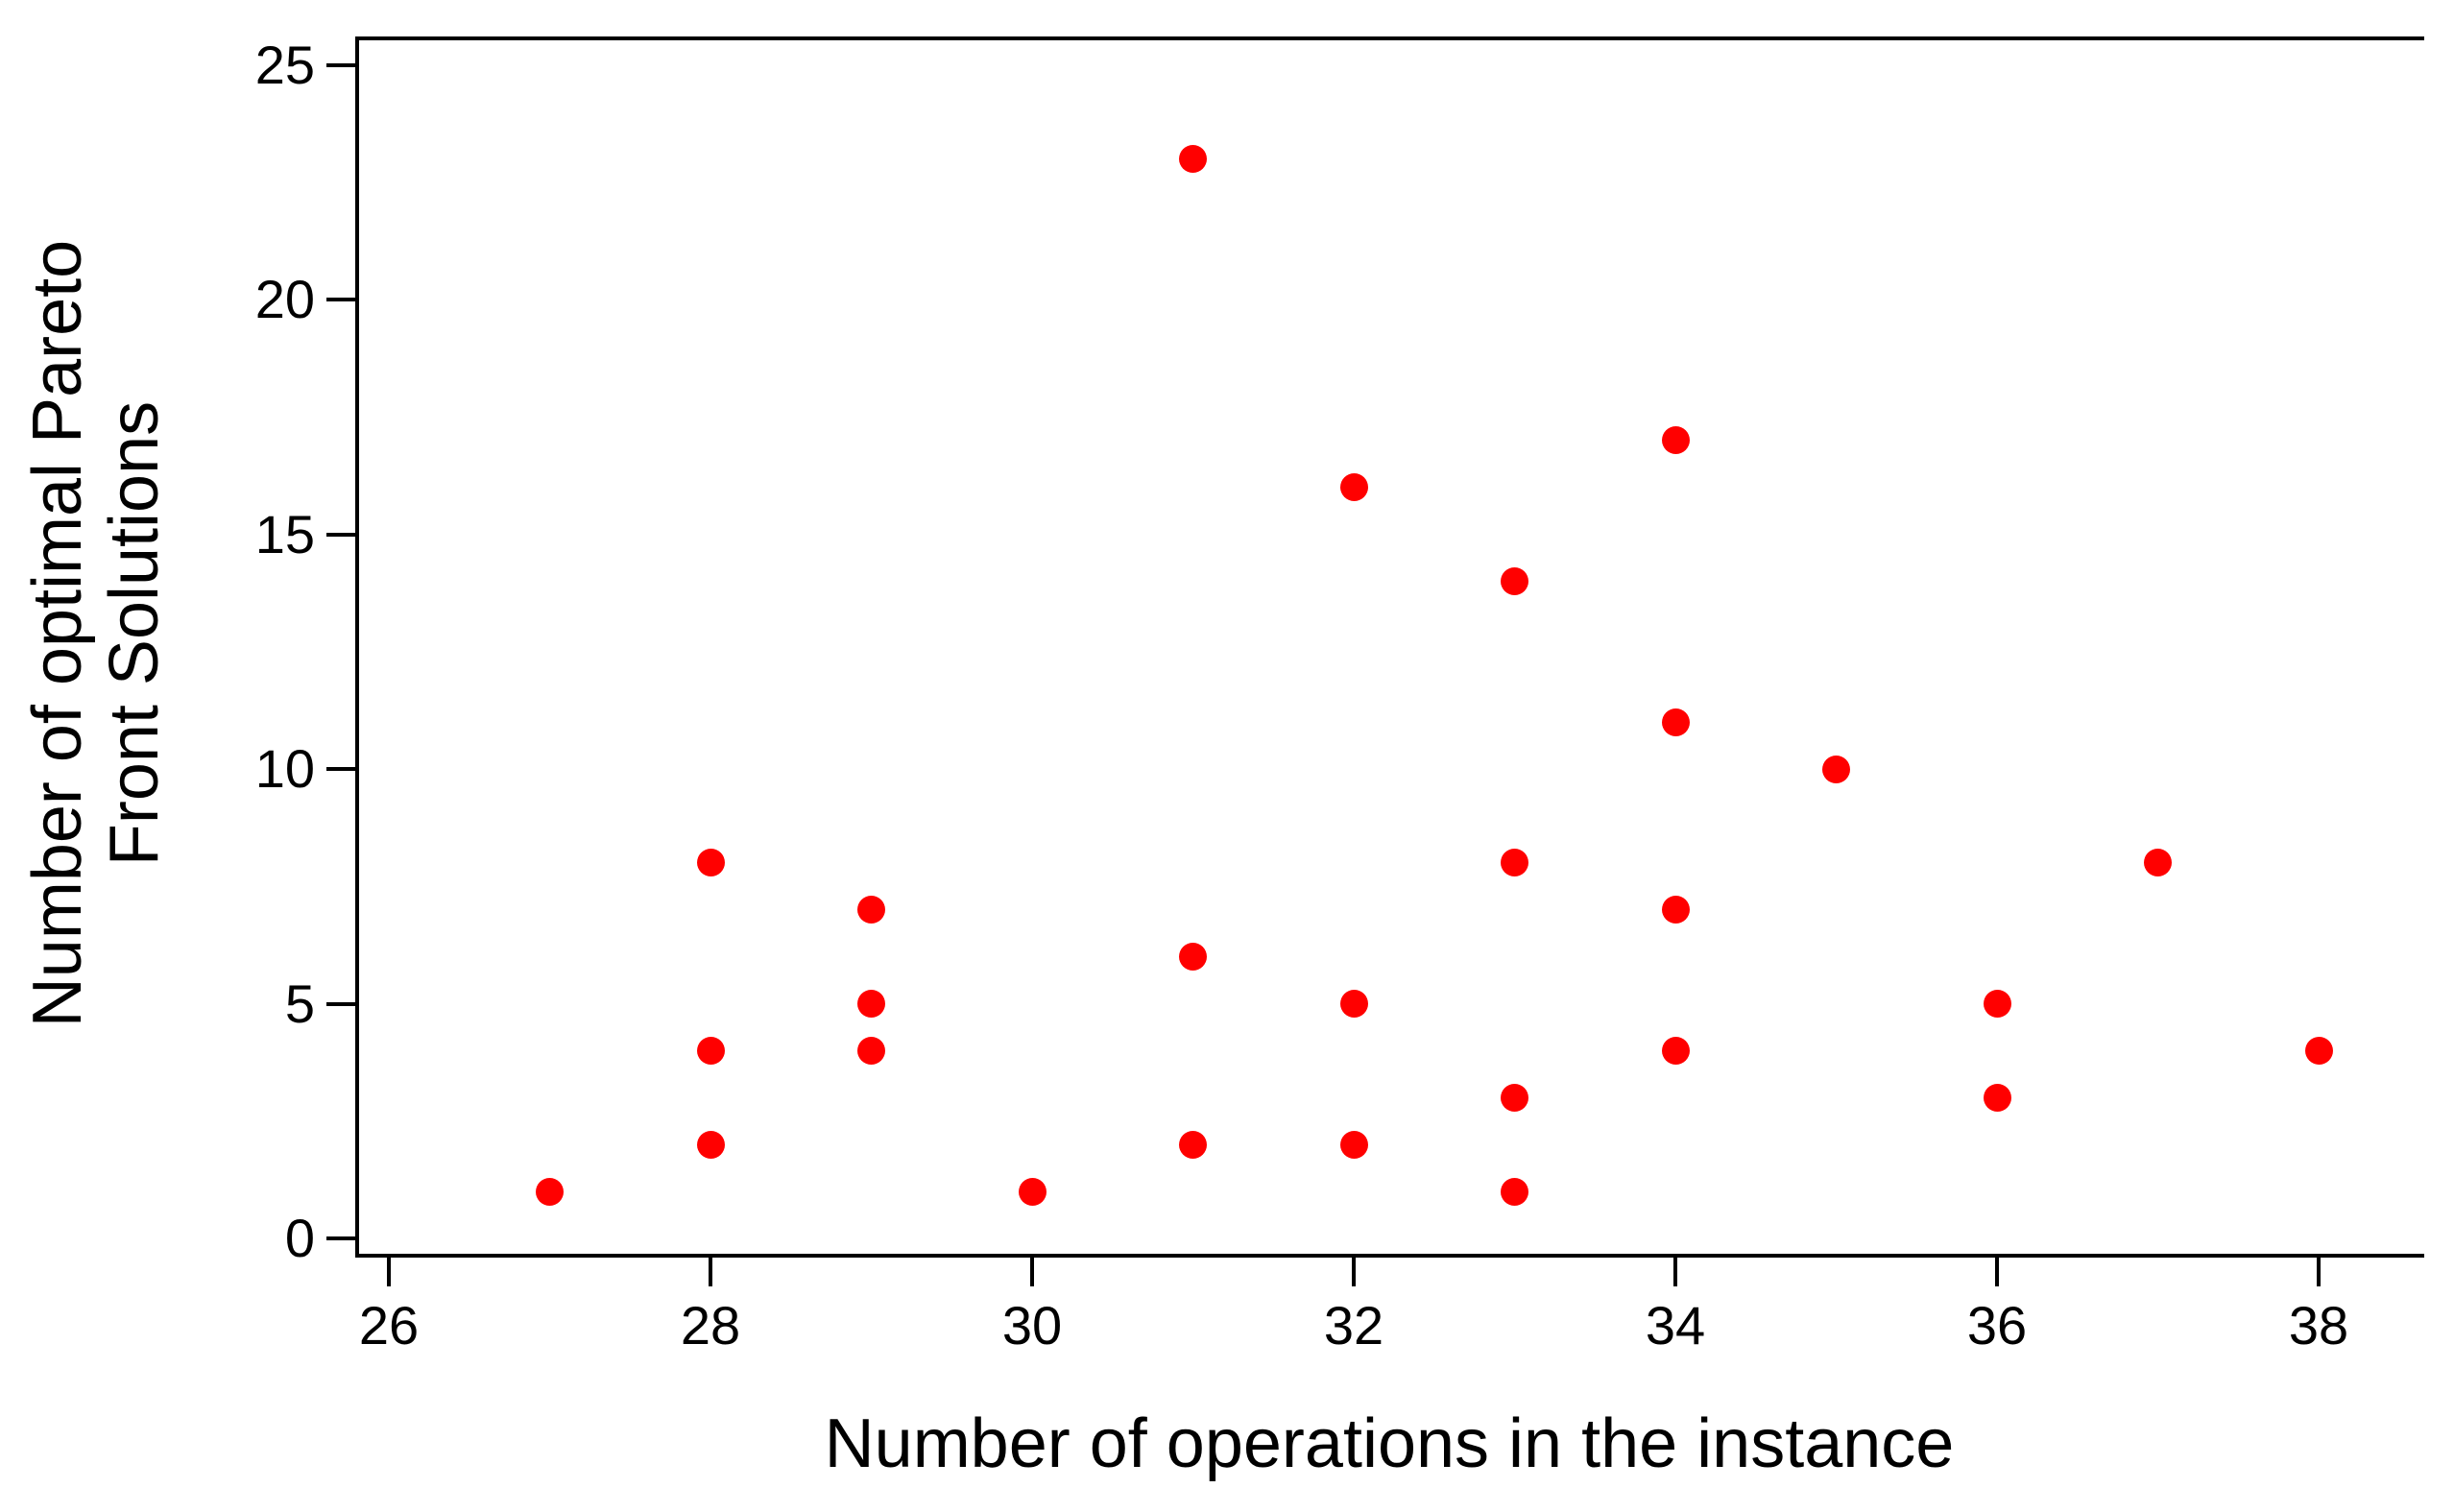 Image resolution: width=2454 pixels, height=1512 pixels. What do you see at coordinates (284, 64) in the screenshot?
I see `y-tick-label: 25` at bounding box center [284, 64].